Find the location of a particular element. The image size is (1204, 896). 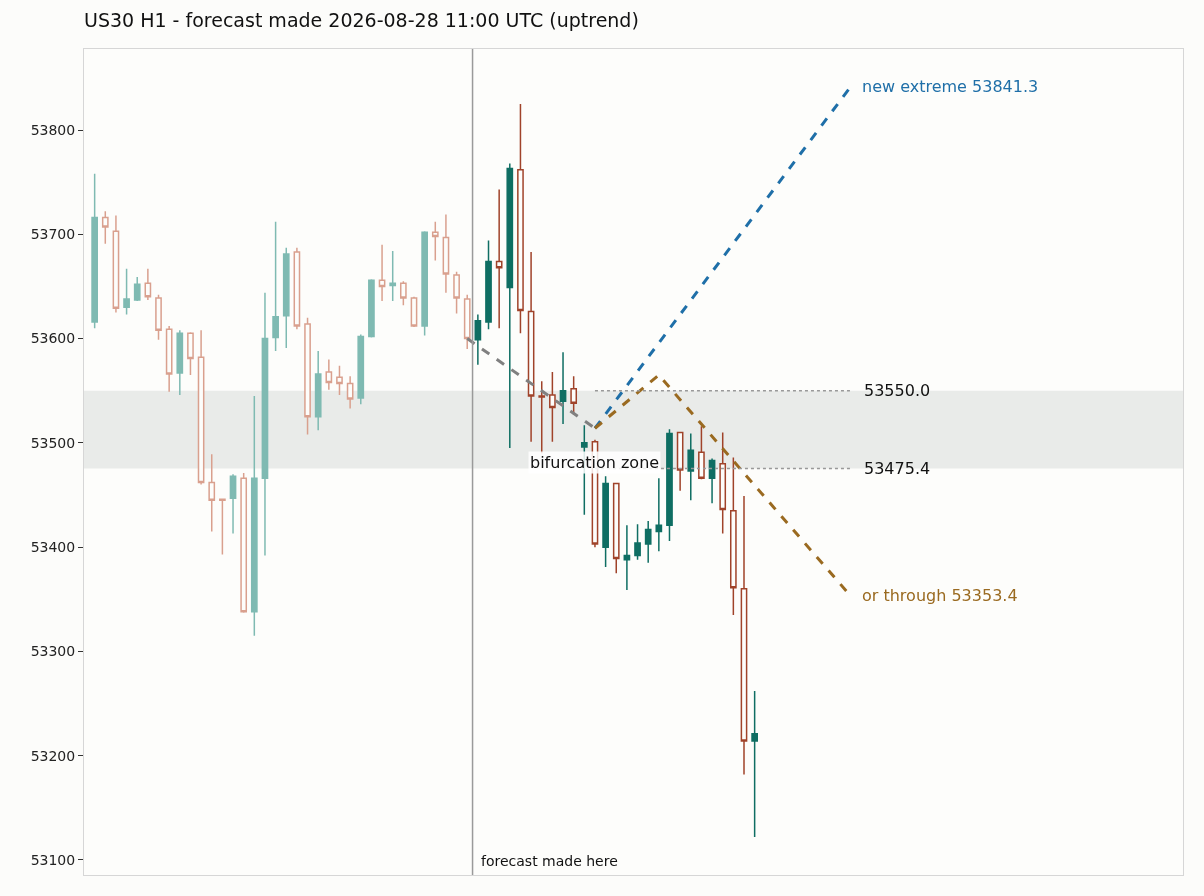

y-tick-label: 53200 is located at coordinates (53, 755).